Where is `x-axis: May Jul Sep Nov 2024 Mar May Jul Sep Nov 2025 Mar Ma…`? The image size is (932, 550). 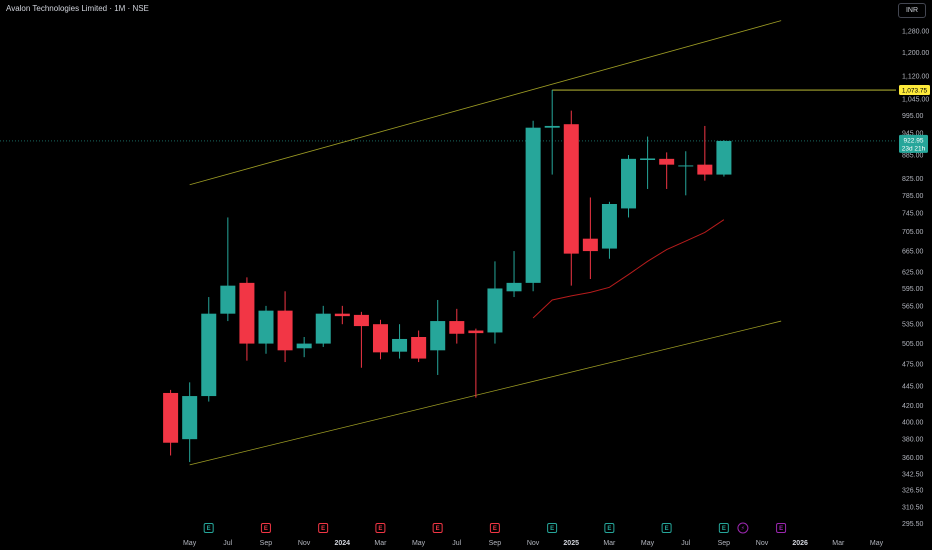
x-axis: May Jul Sep Nov 2024 Mar May Jul Sep Nov 2025 Mar Ma… is located at coordinates (533, 543).